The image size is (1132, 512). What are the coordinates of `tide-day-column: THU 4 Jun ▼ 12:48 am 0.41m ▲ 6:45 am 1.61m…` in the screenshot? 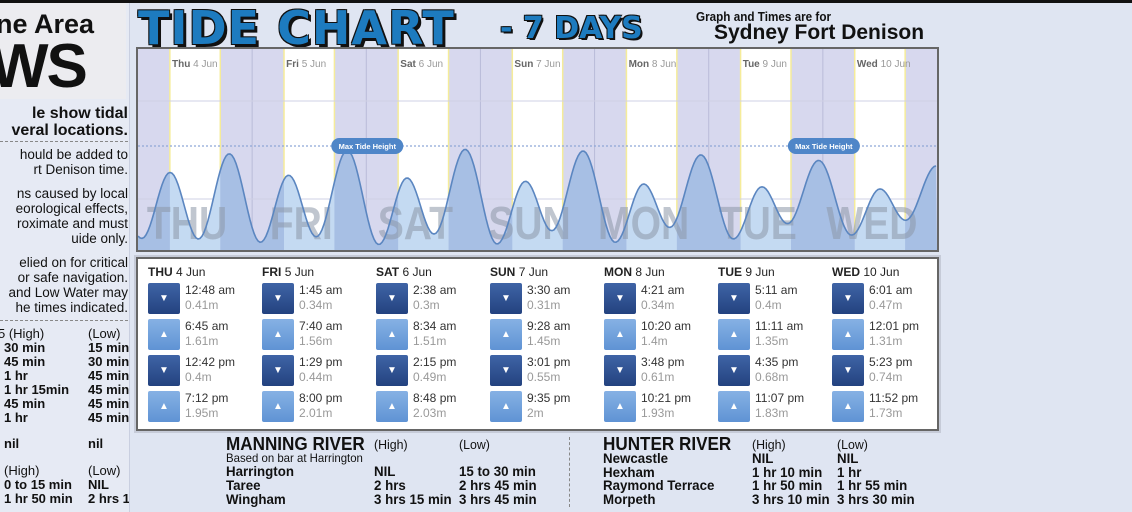 It's located at (204, 346).